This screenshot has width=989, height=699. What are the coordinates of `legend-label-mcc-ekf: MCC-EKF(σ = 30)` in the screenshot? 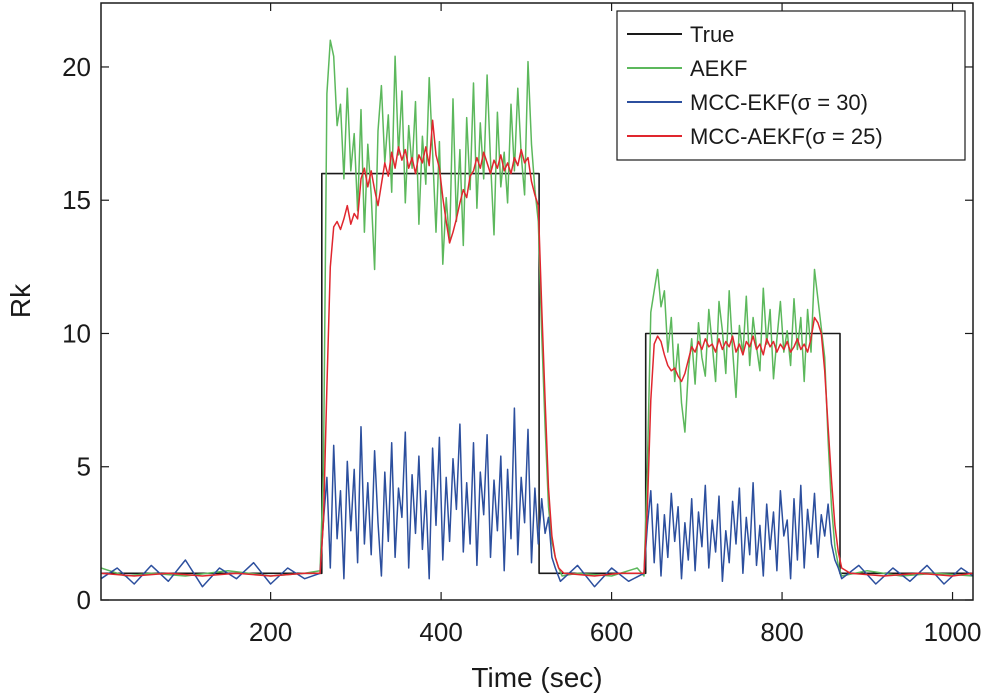 It's located at (779, 102).